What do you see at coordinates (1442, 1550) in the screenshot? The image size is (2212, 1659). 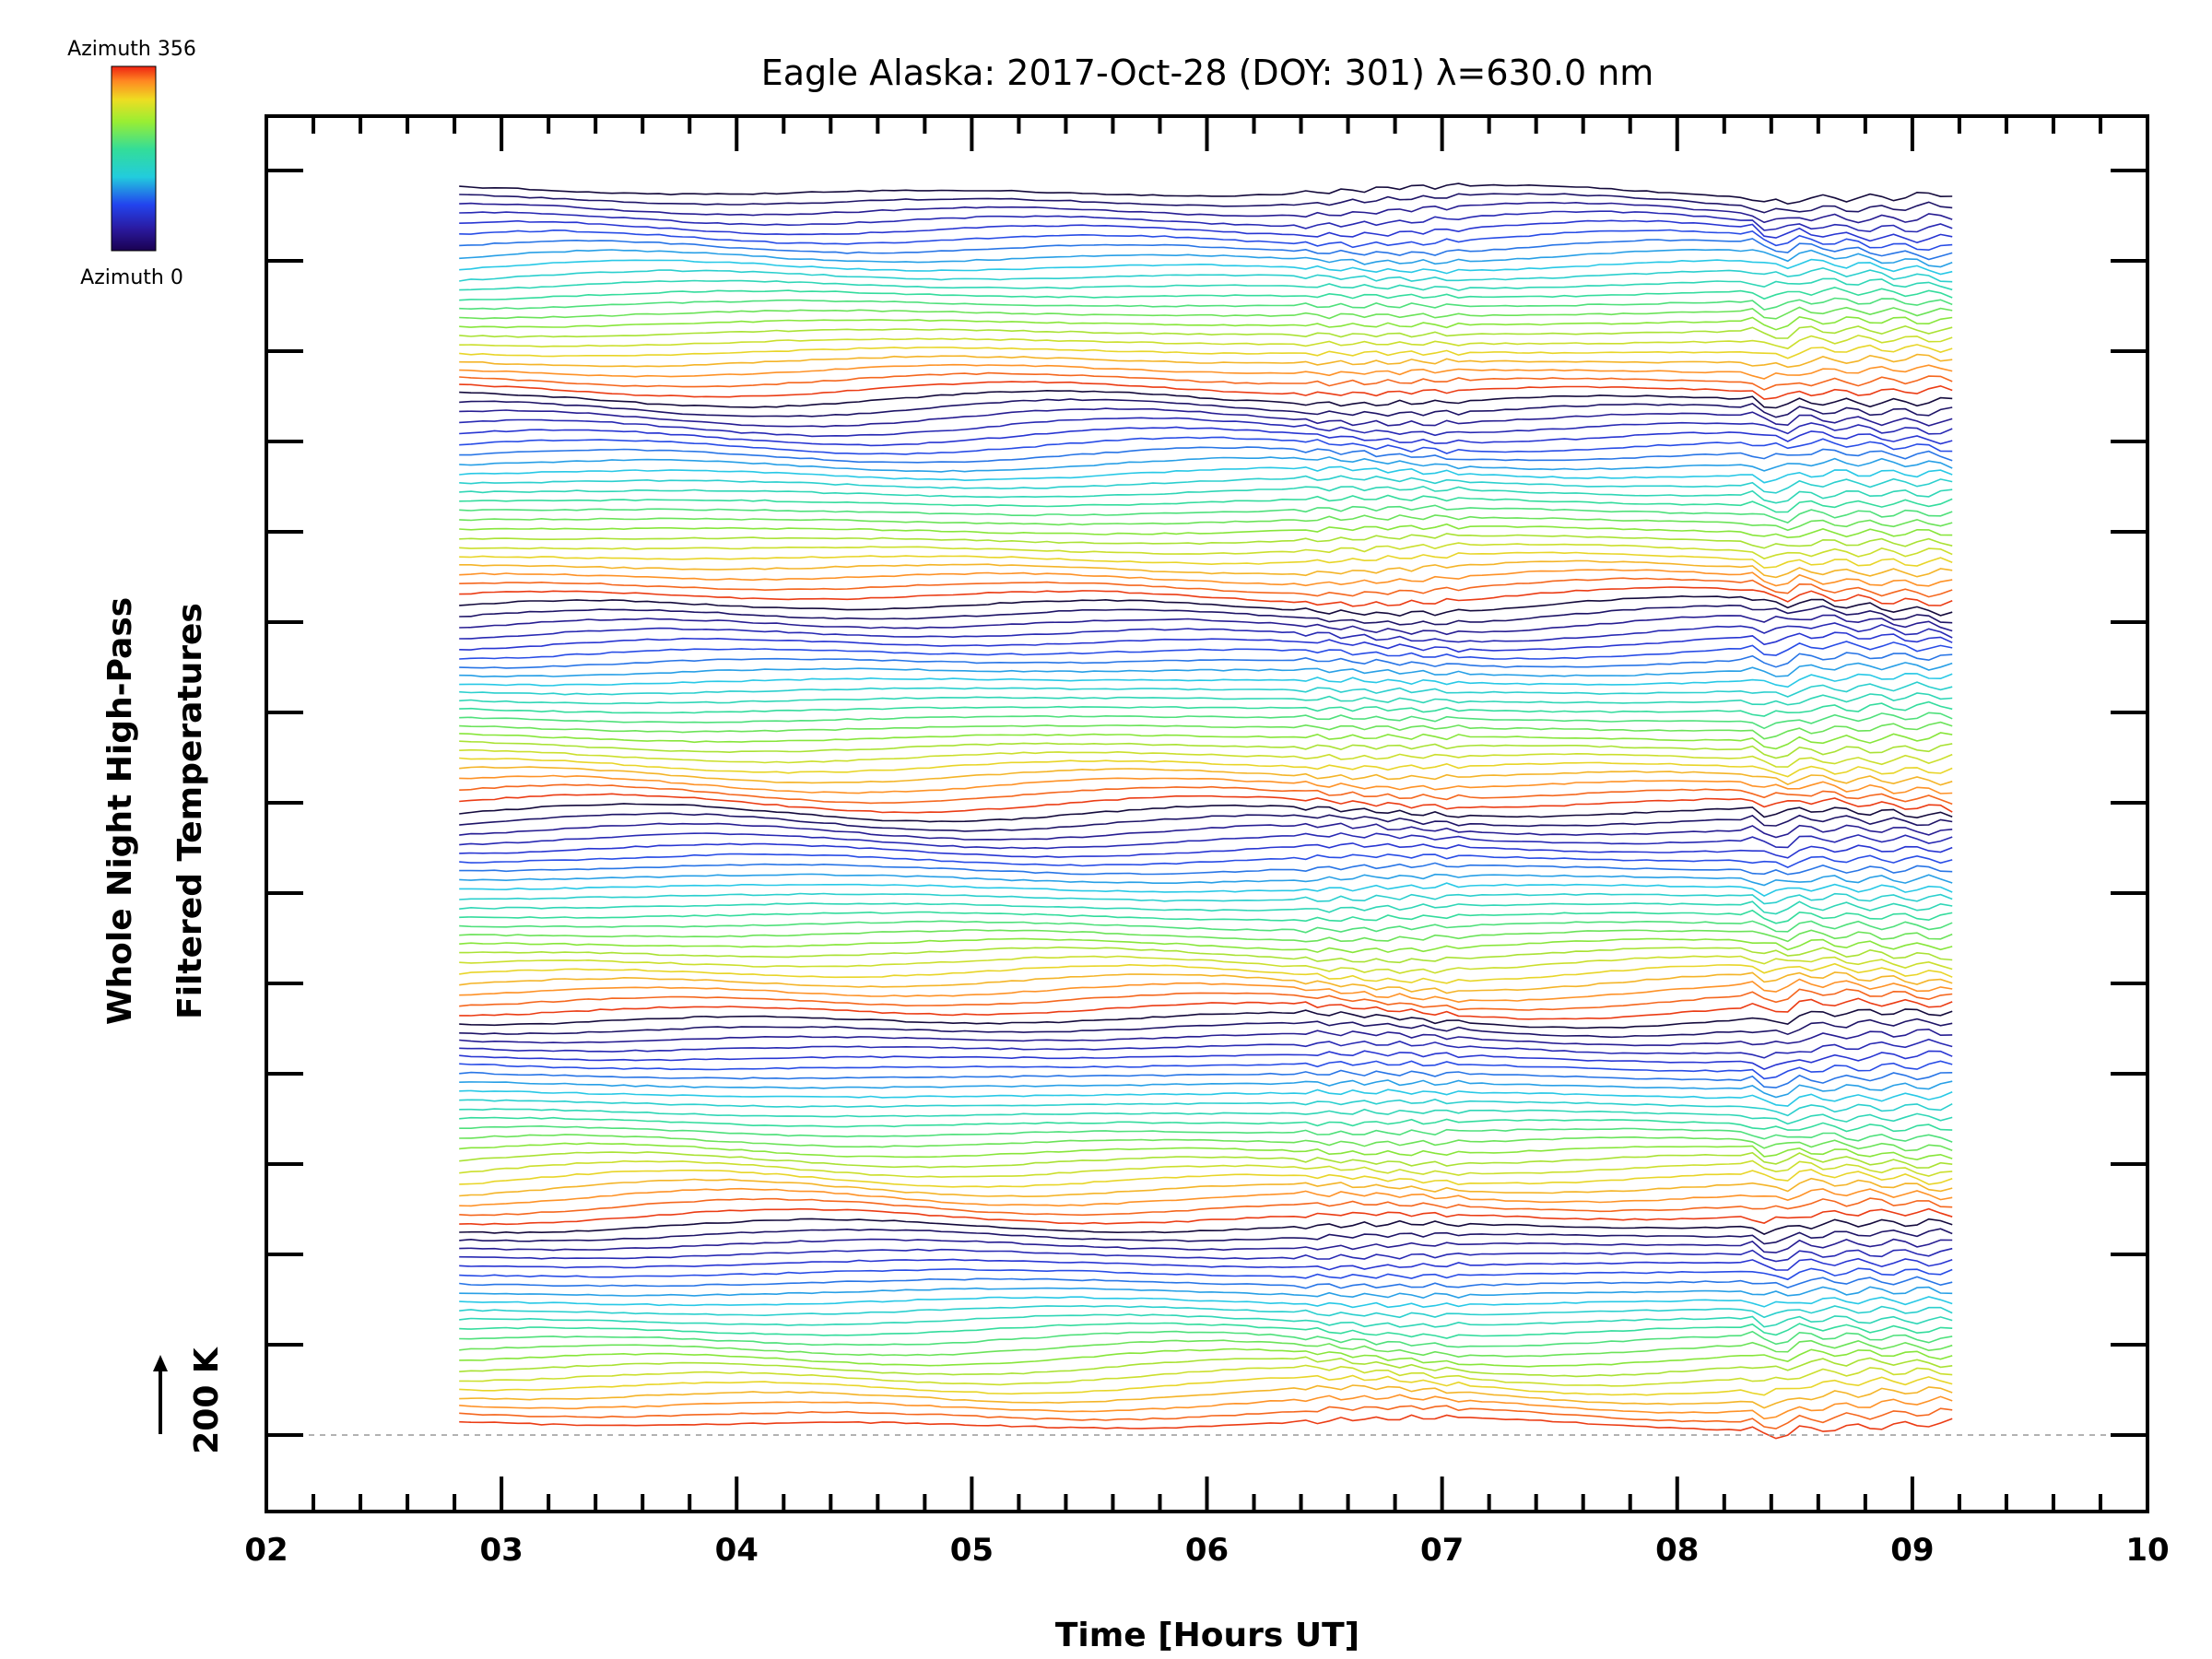 I see `x-tick-label: 07` at bounding box center [1442, 1550].